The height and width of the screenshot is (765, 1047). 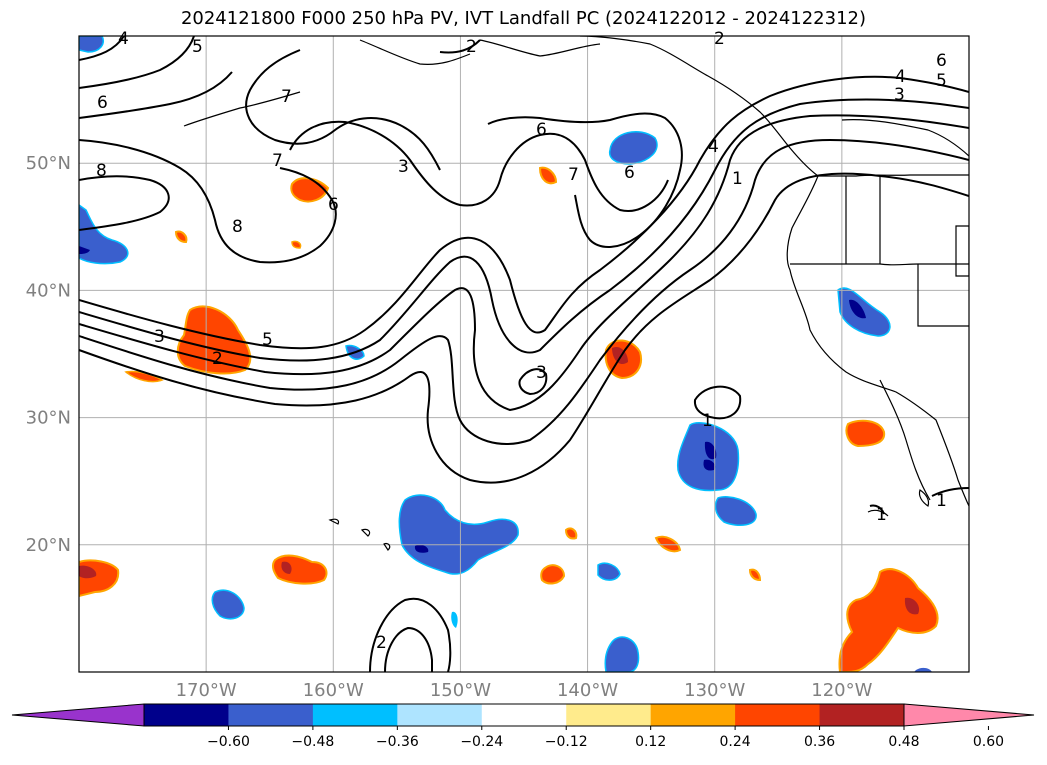 I want to click on colorbar-tick-label: −0.36, so click(x=397, y=742).